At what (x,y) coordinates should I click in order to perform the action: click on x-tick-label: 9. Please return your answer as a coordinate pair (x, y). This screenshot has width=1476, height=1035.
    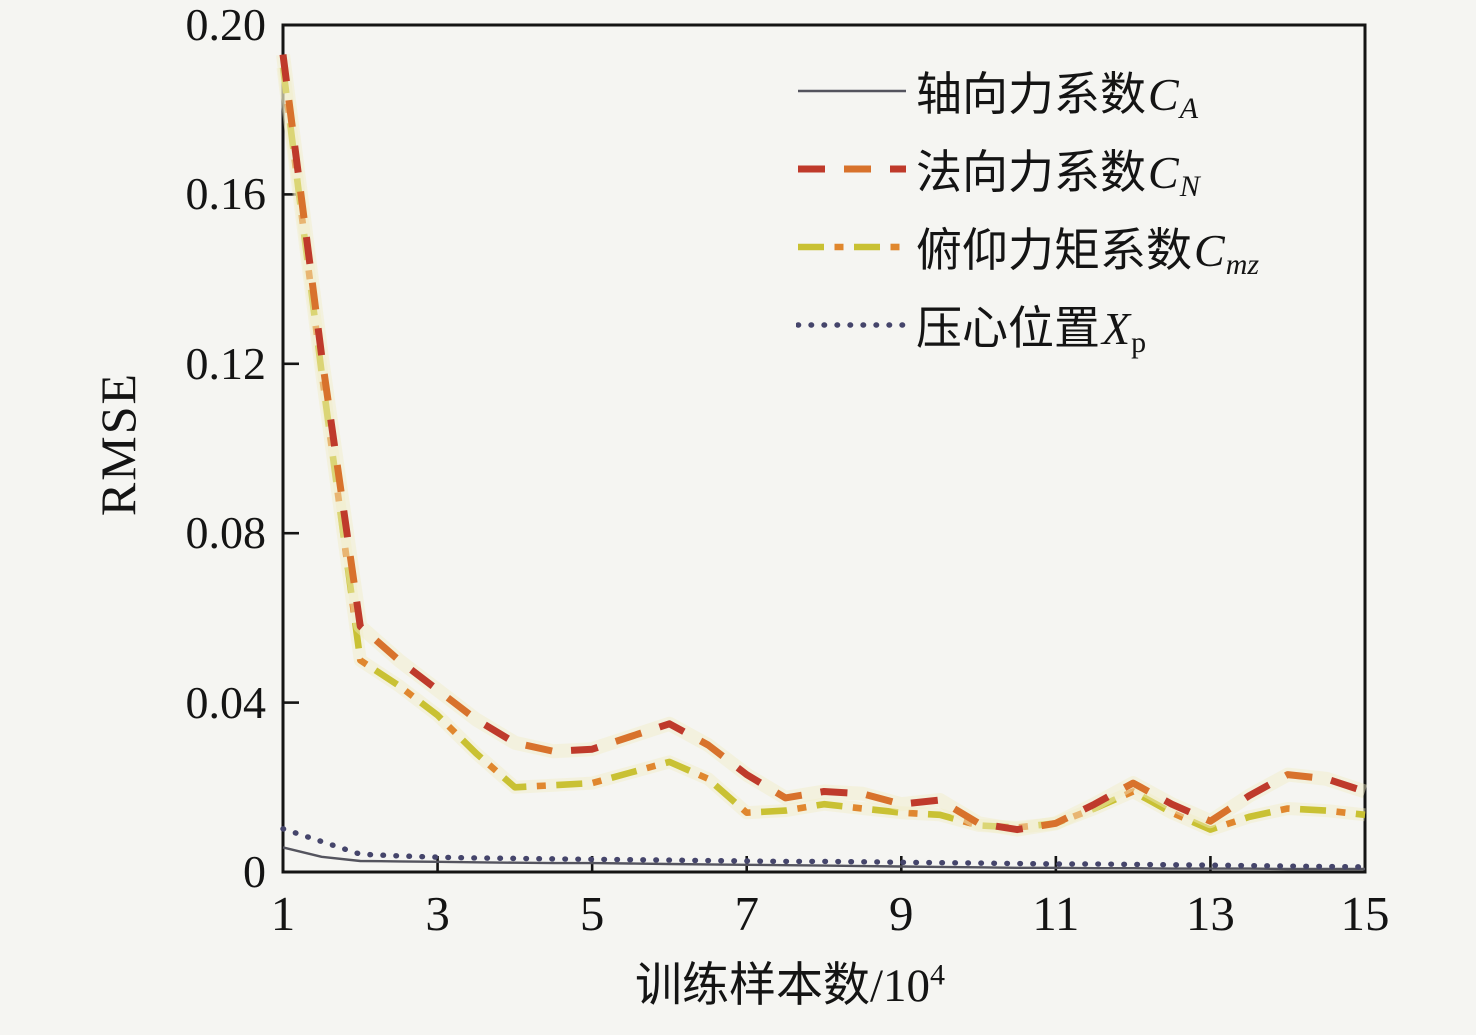
    Looking at the image, I should click on (901, 913).